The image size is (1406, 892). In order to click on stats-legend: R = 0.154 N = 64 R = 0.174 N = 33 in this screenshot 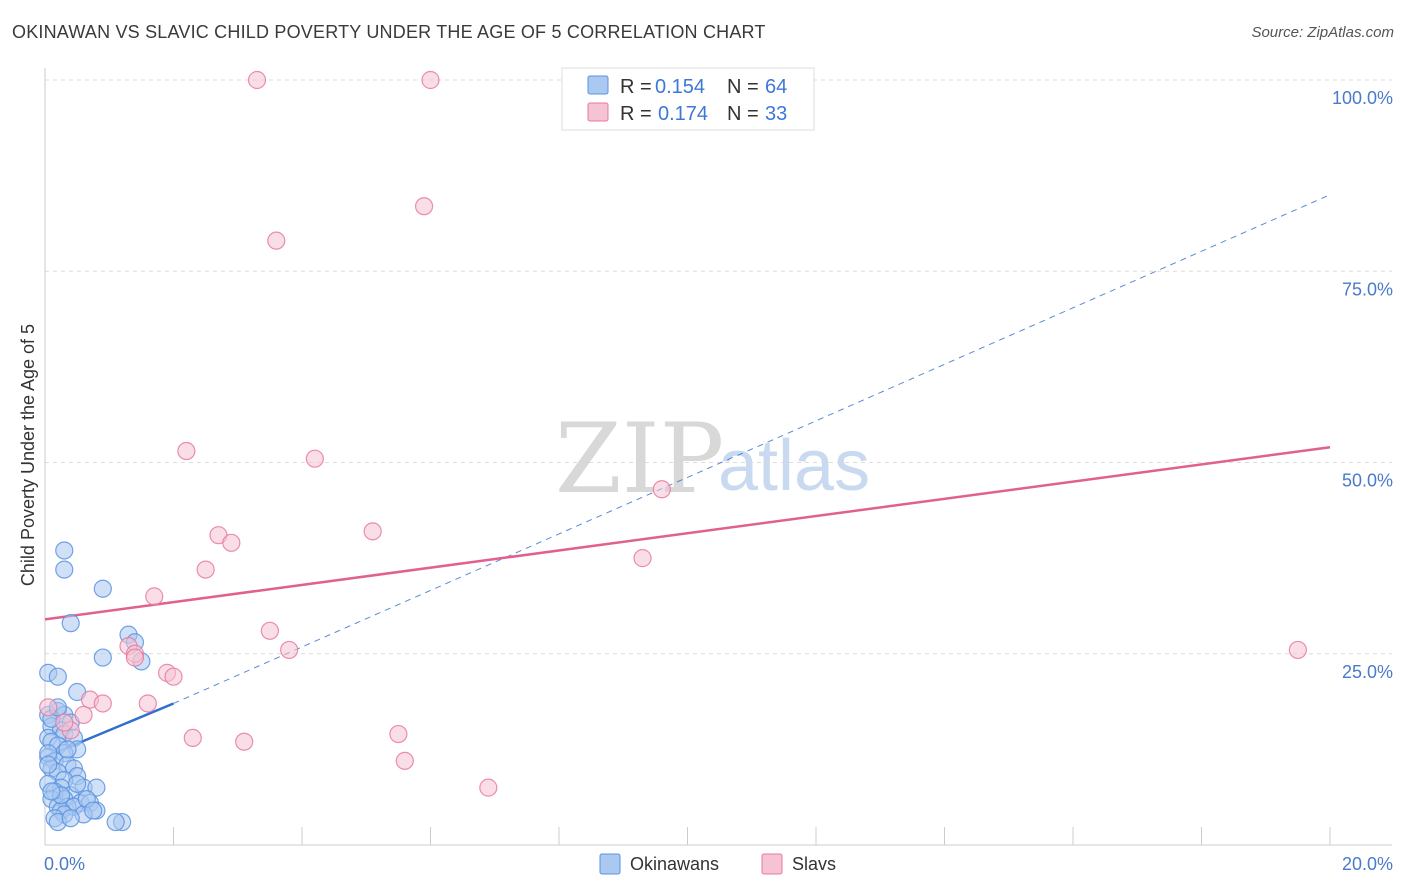, I will do `click(688, 99)`.